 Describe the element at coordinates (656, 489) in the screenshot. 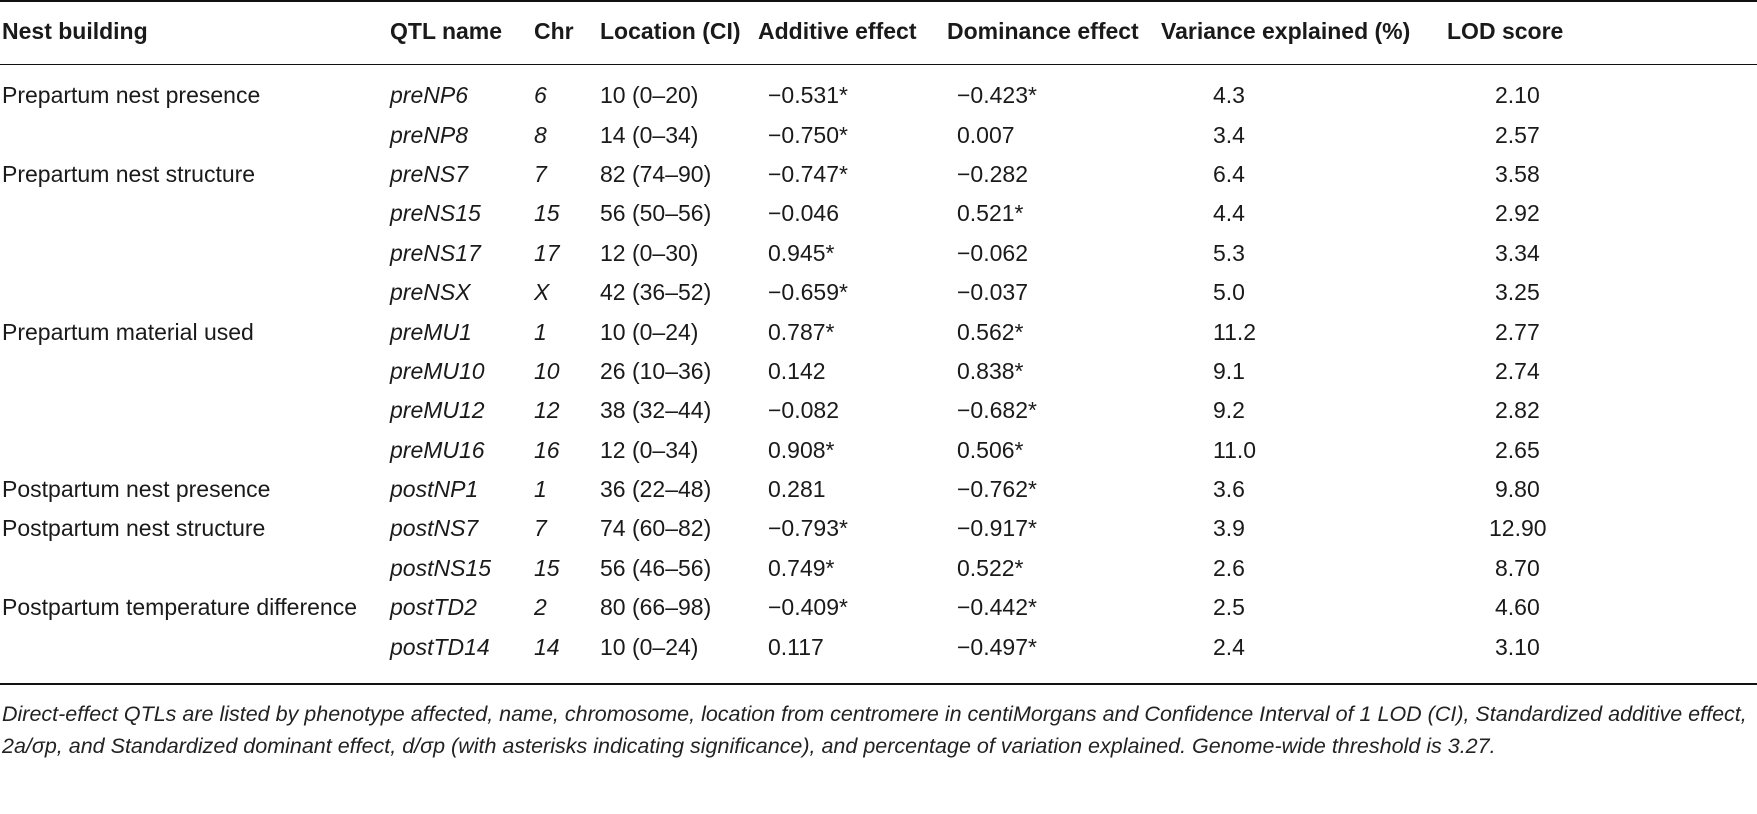

I see `cell-location: 36 (22–48)` at that location.